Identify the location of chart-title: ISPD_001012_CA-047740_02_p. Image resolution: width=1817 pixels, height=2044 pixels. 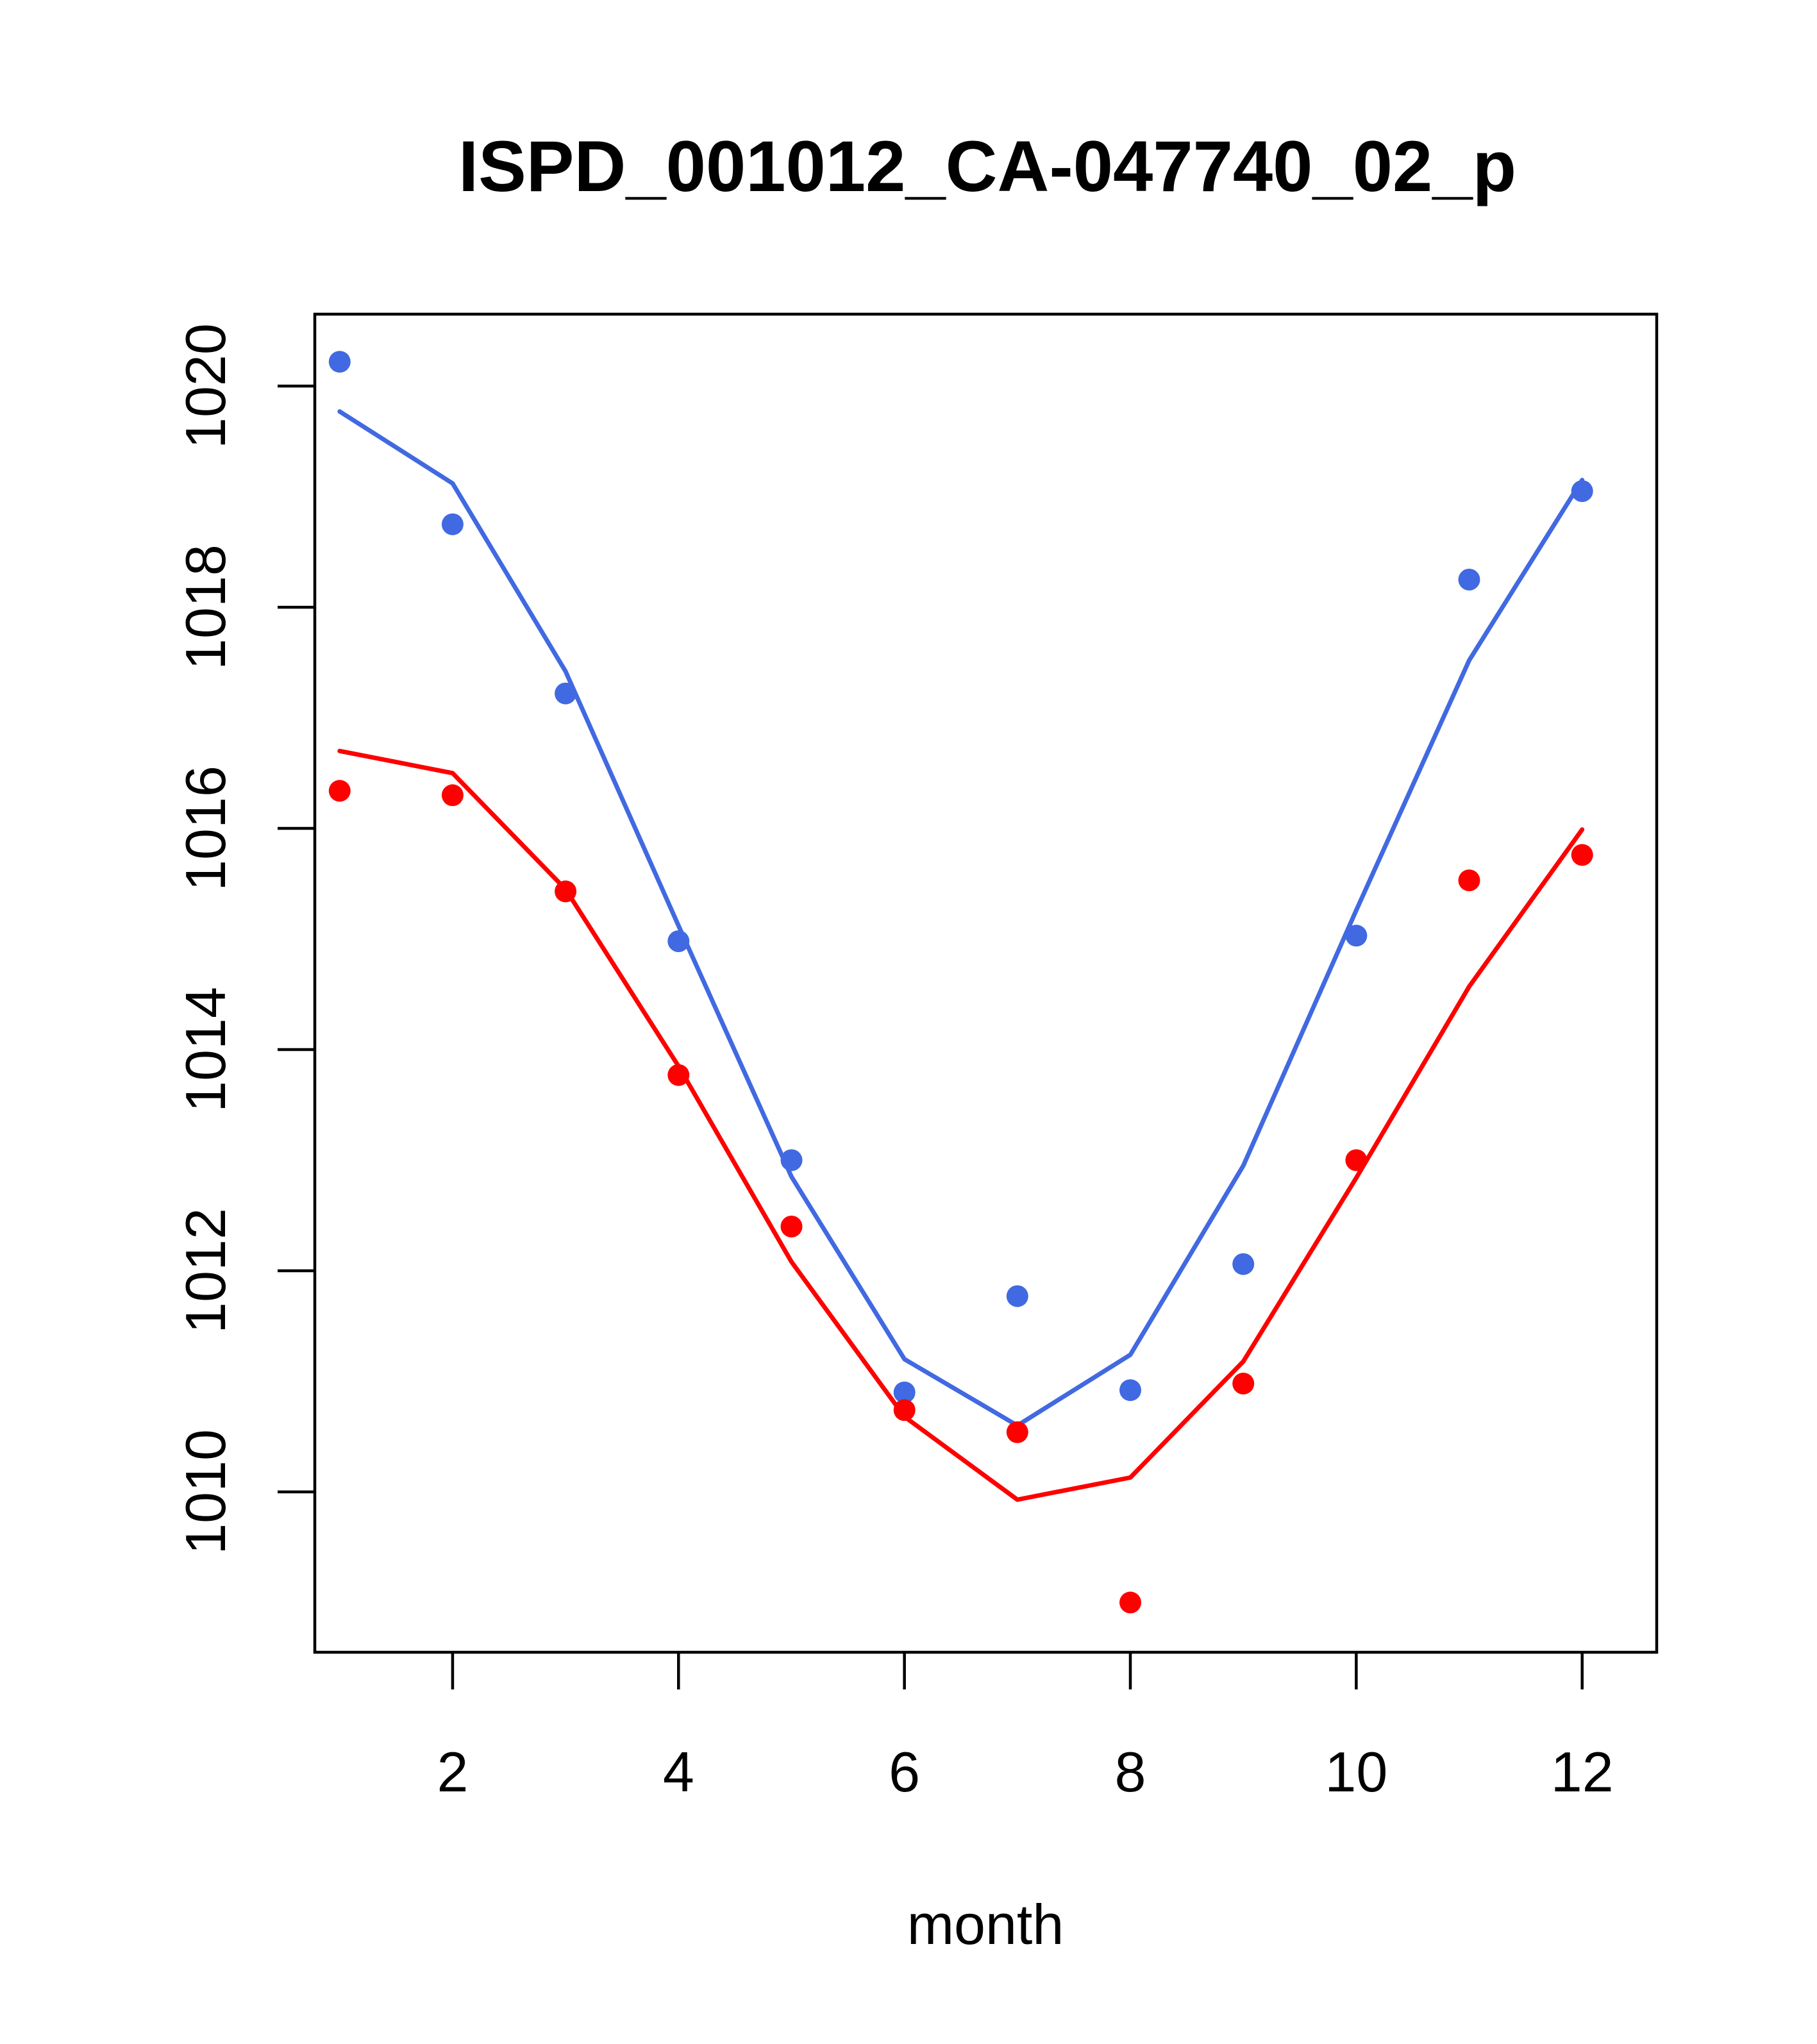
(987, 166).